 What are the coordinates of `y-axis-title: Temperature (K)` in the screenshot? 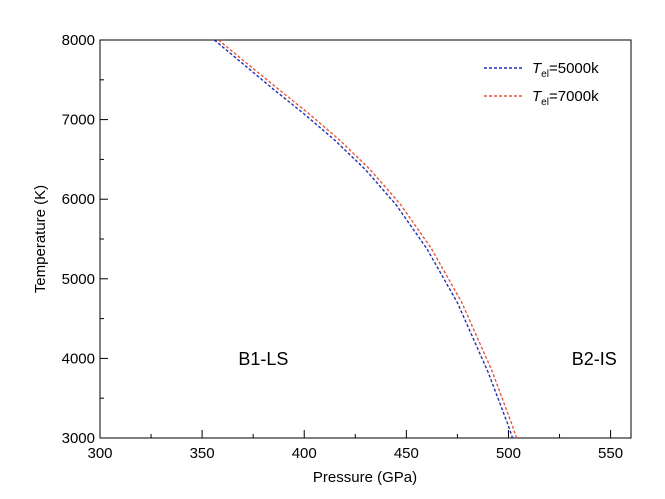 It's located at (40, 239).